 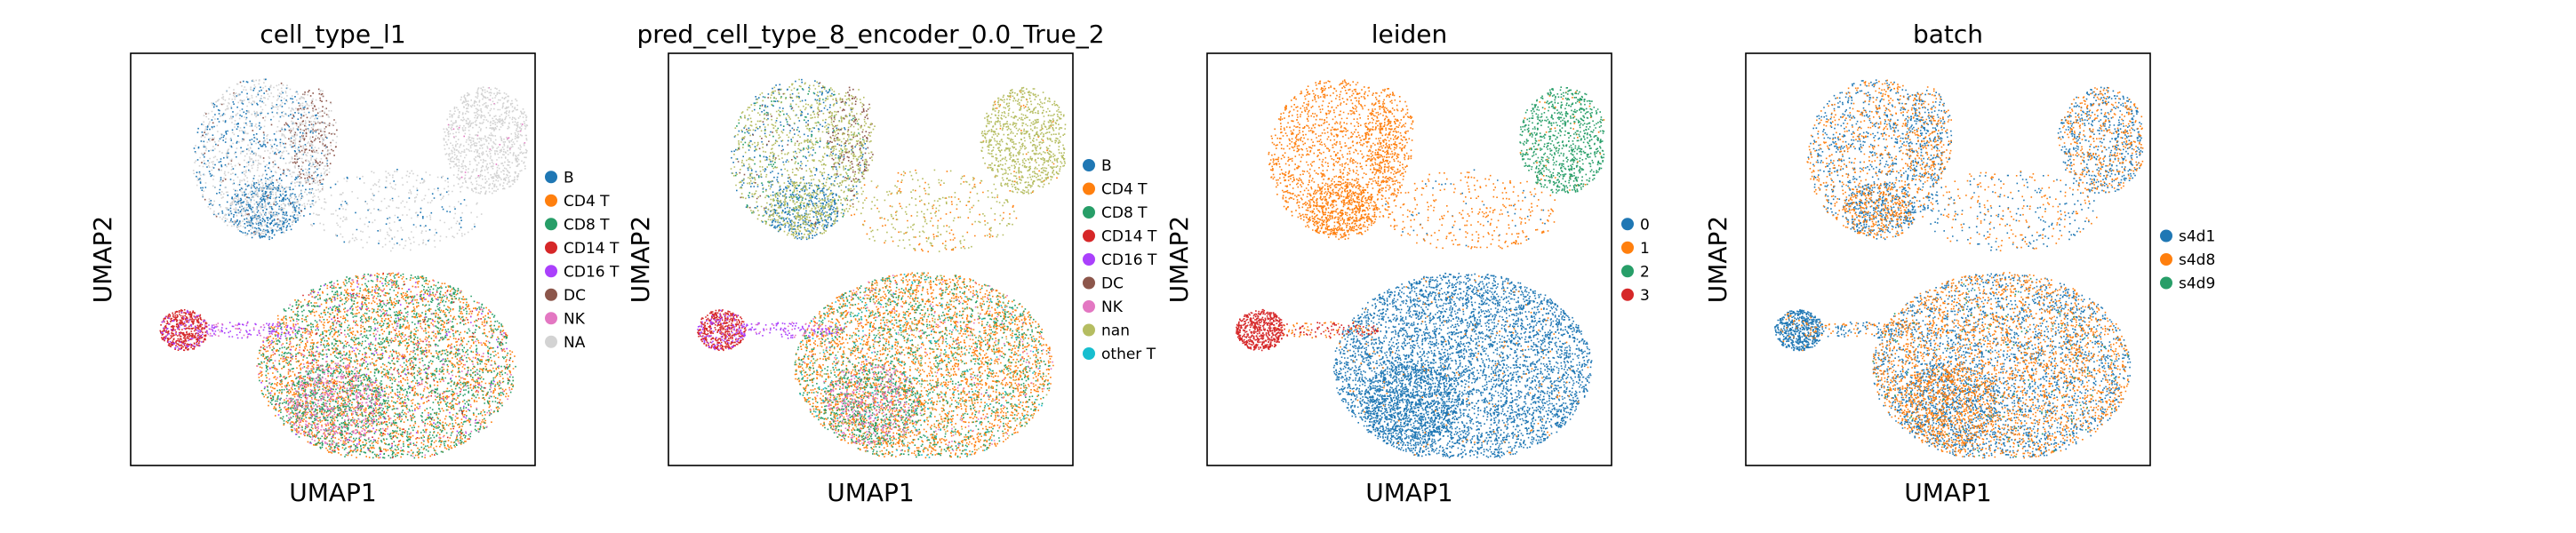 I want to click on legend-label: s4d8, so click(x=2197, y=260).